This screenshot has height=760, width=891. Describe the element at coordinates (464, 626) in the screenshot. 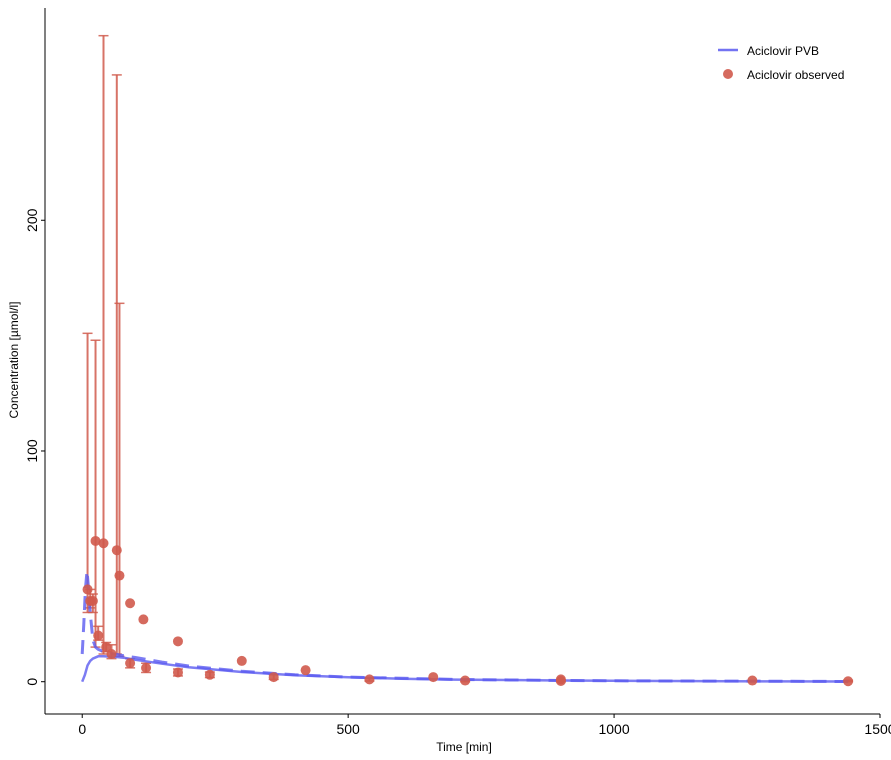

I see `series-line-simulated-dashed` at that location.